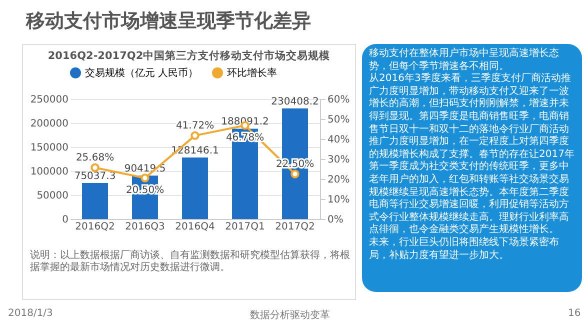 The height and width of the screenshot is (325, 588). Describe the element at coordinates (339, 160) in the screenshot. I see `y2-tick-label: 30%` at that location.